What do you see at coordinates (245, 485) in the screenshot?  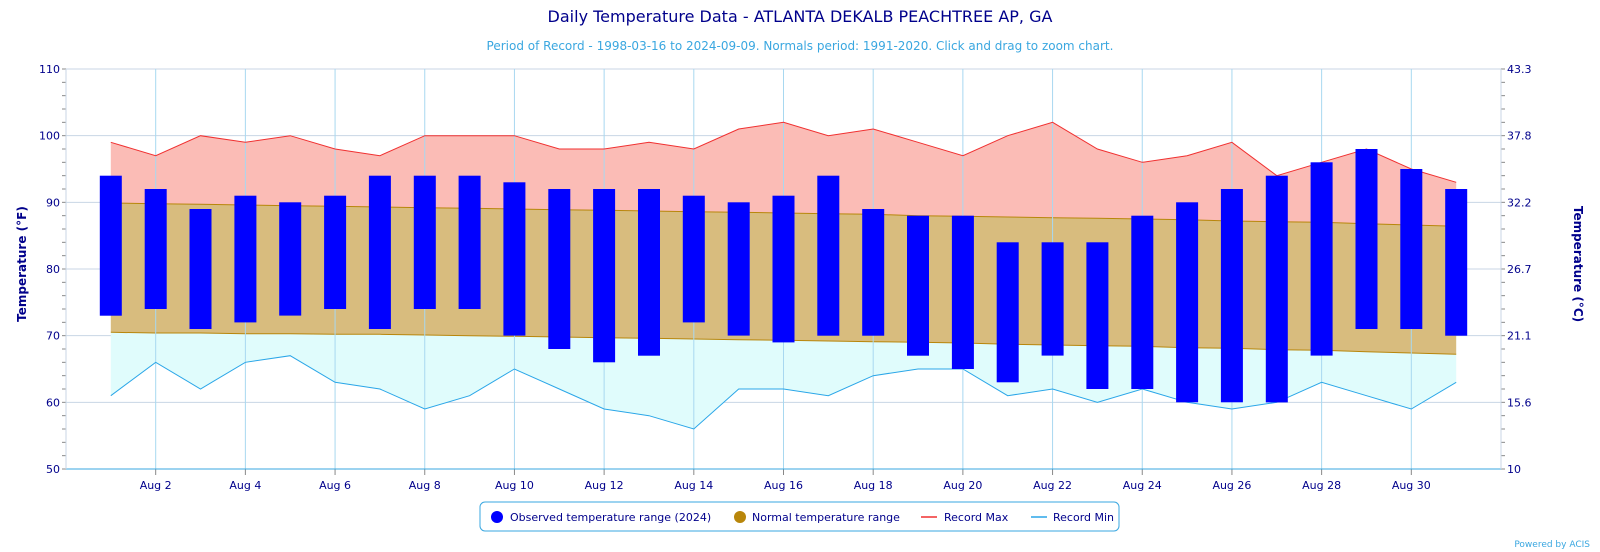 I see `x-tick-label: Aug 4` at bounding box center [245, 485].